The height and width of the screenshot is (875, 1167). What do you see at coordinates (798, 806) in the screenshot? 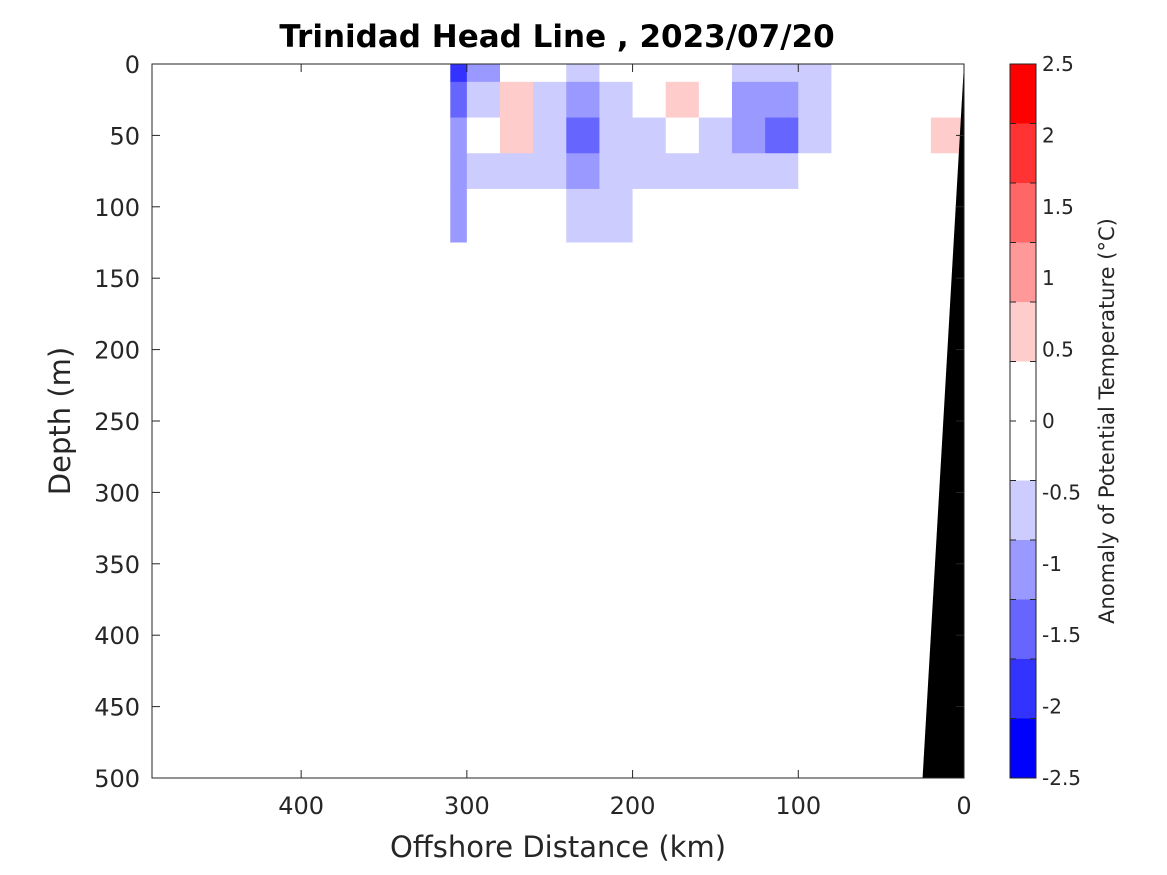
I see `x-tick-label: 100` at bounding box center [798, 806].